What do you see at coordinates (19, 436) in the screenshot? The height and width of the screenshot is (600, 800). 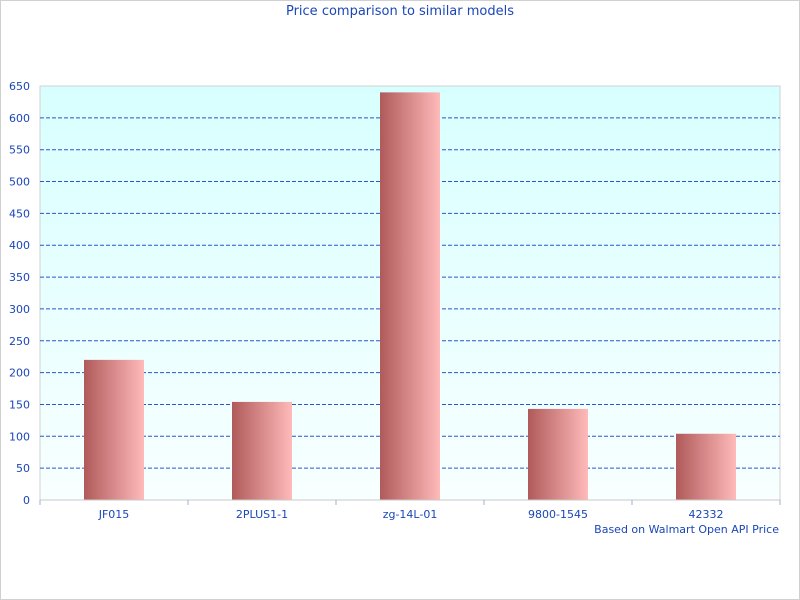 I see `y-tick-label: 100` at bounding box center [19, 436].